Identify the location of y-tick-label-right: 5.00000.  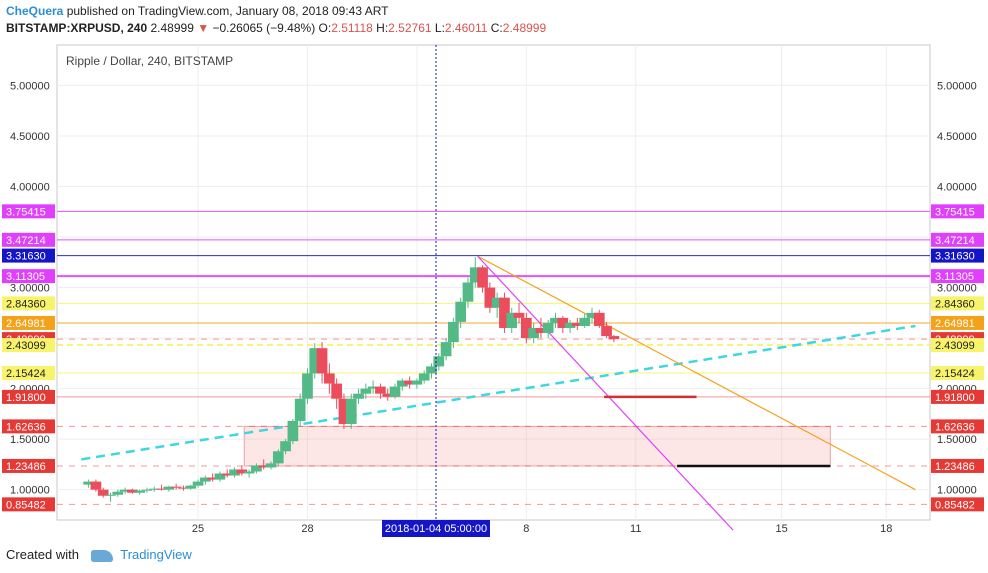
(957, 86).